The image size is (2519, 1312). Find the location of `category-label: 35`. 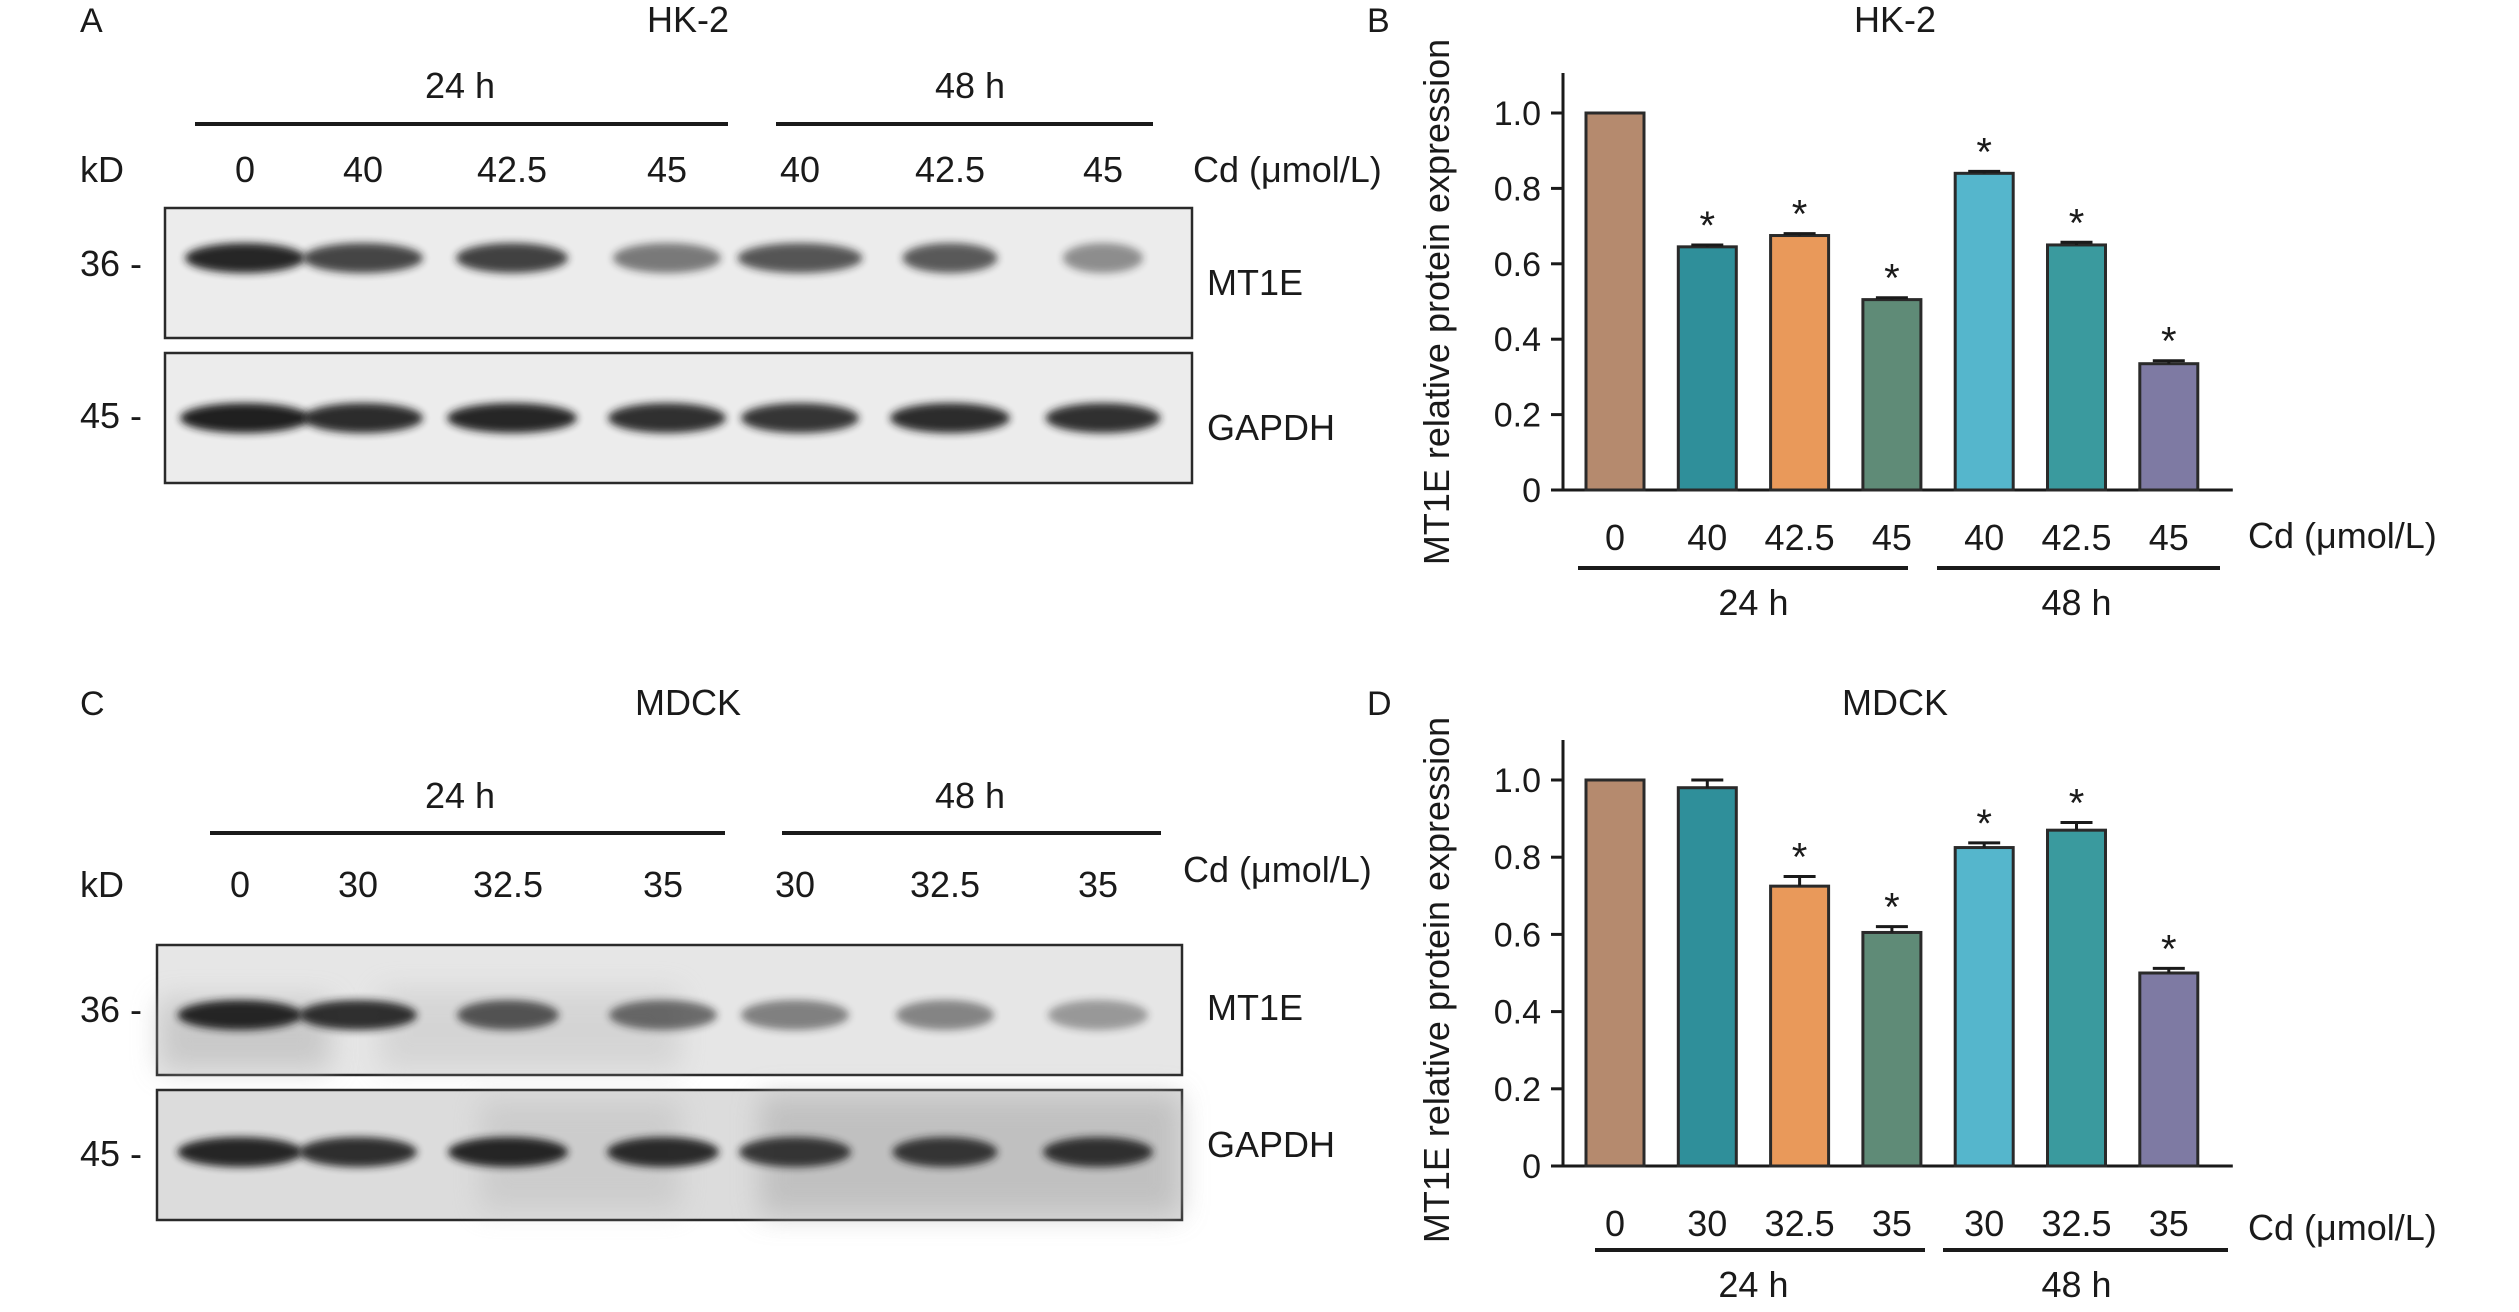

category-label: 35 is located at coordinates (2169, 1223).